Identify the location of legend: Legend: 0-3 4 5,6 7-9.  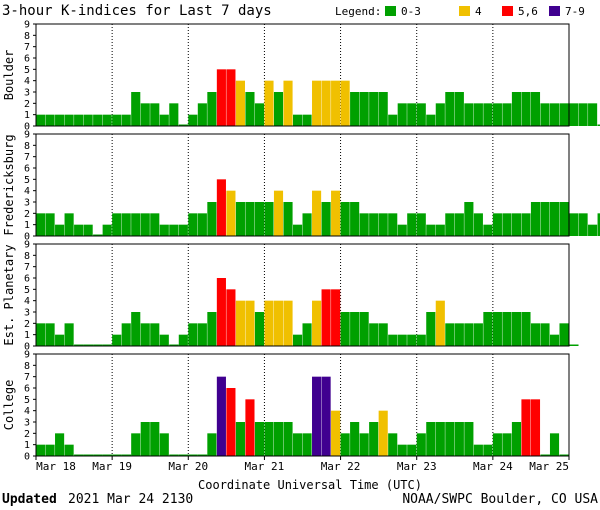
(460, 11).